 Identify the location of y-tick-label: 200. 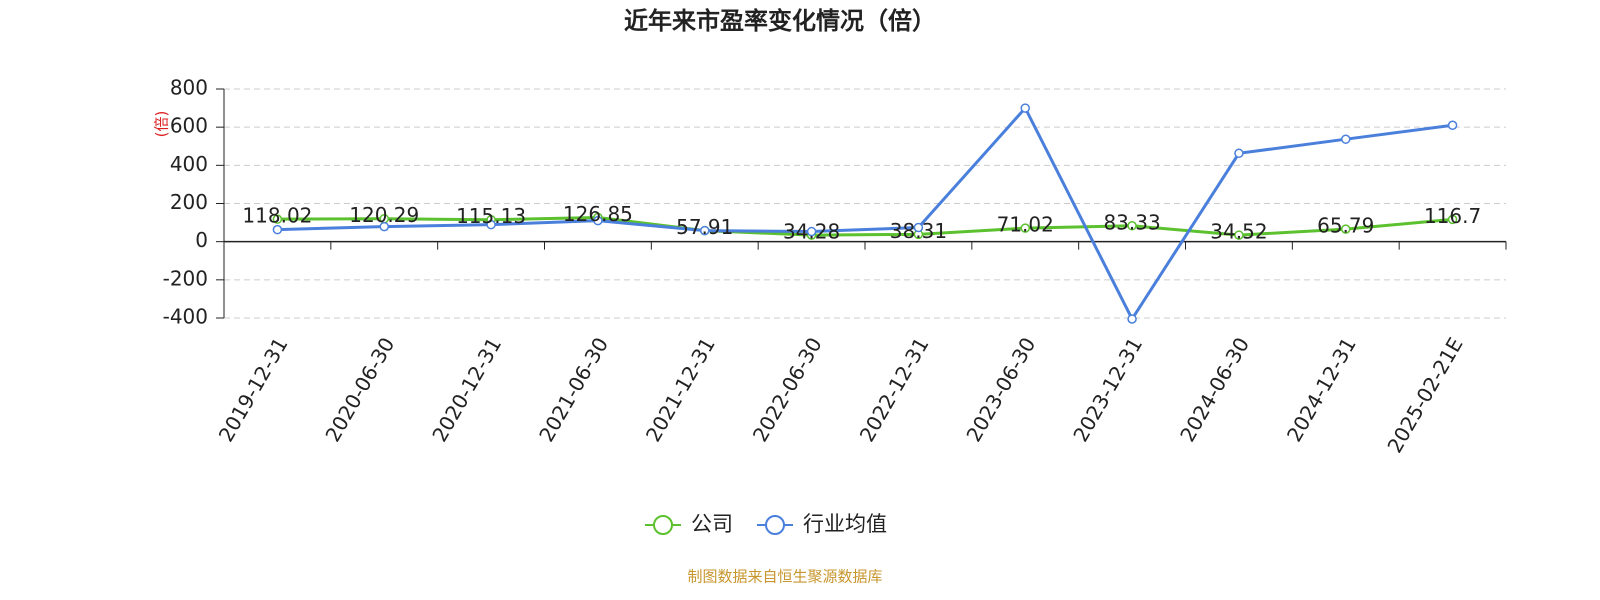
(189, 202).